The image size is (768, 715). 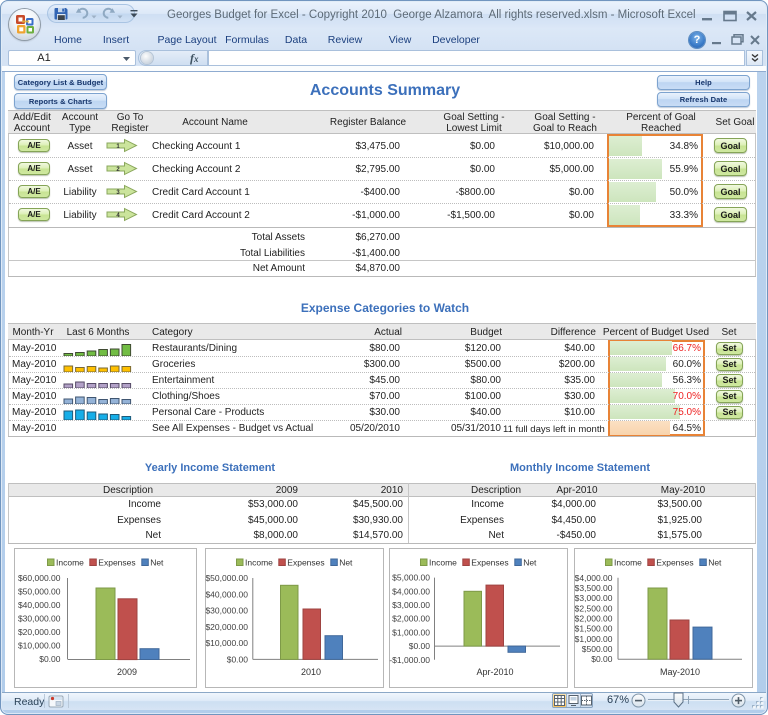 I want to click on svg-text: 2, so click(x=118, y=170).